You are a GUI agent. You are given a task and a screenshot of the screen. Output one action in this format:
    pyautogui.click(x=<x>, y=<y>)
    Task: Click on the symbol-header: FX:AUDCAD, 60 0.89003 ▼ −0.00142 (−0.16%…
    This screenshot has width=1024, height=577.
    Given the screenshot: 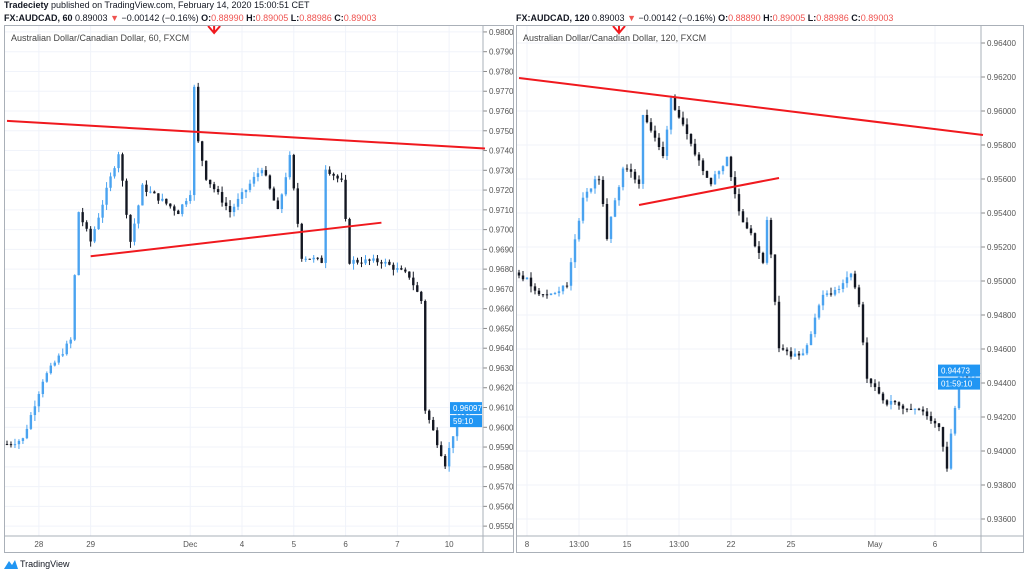 What is the action you would take?
    pyautogui.click(x=190, y=18)
    